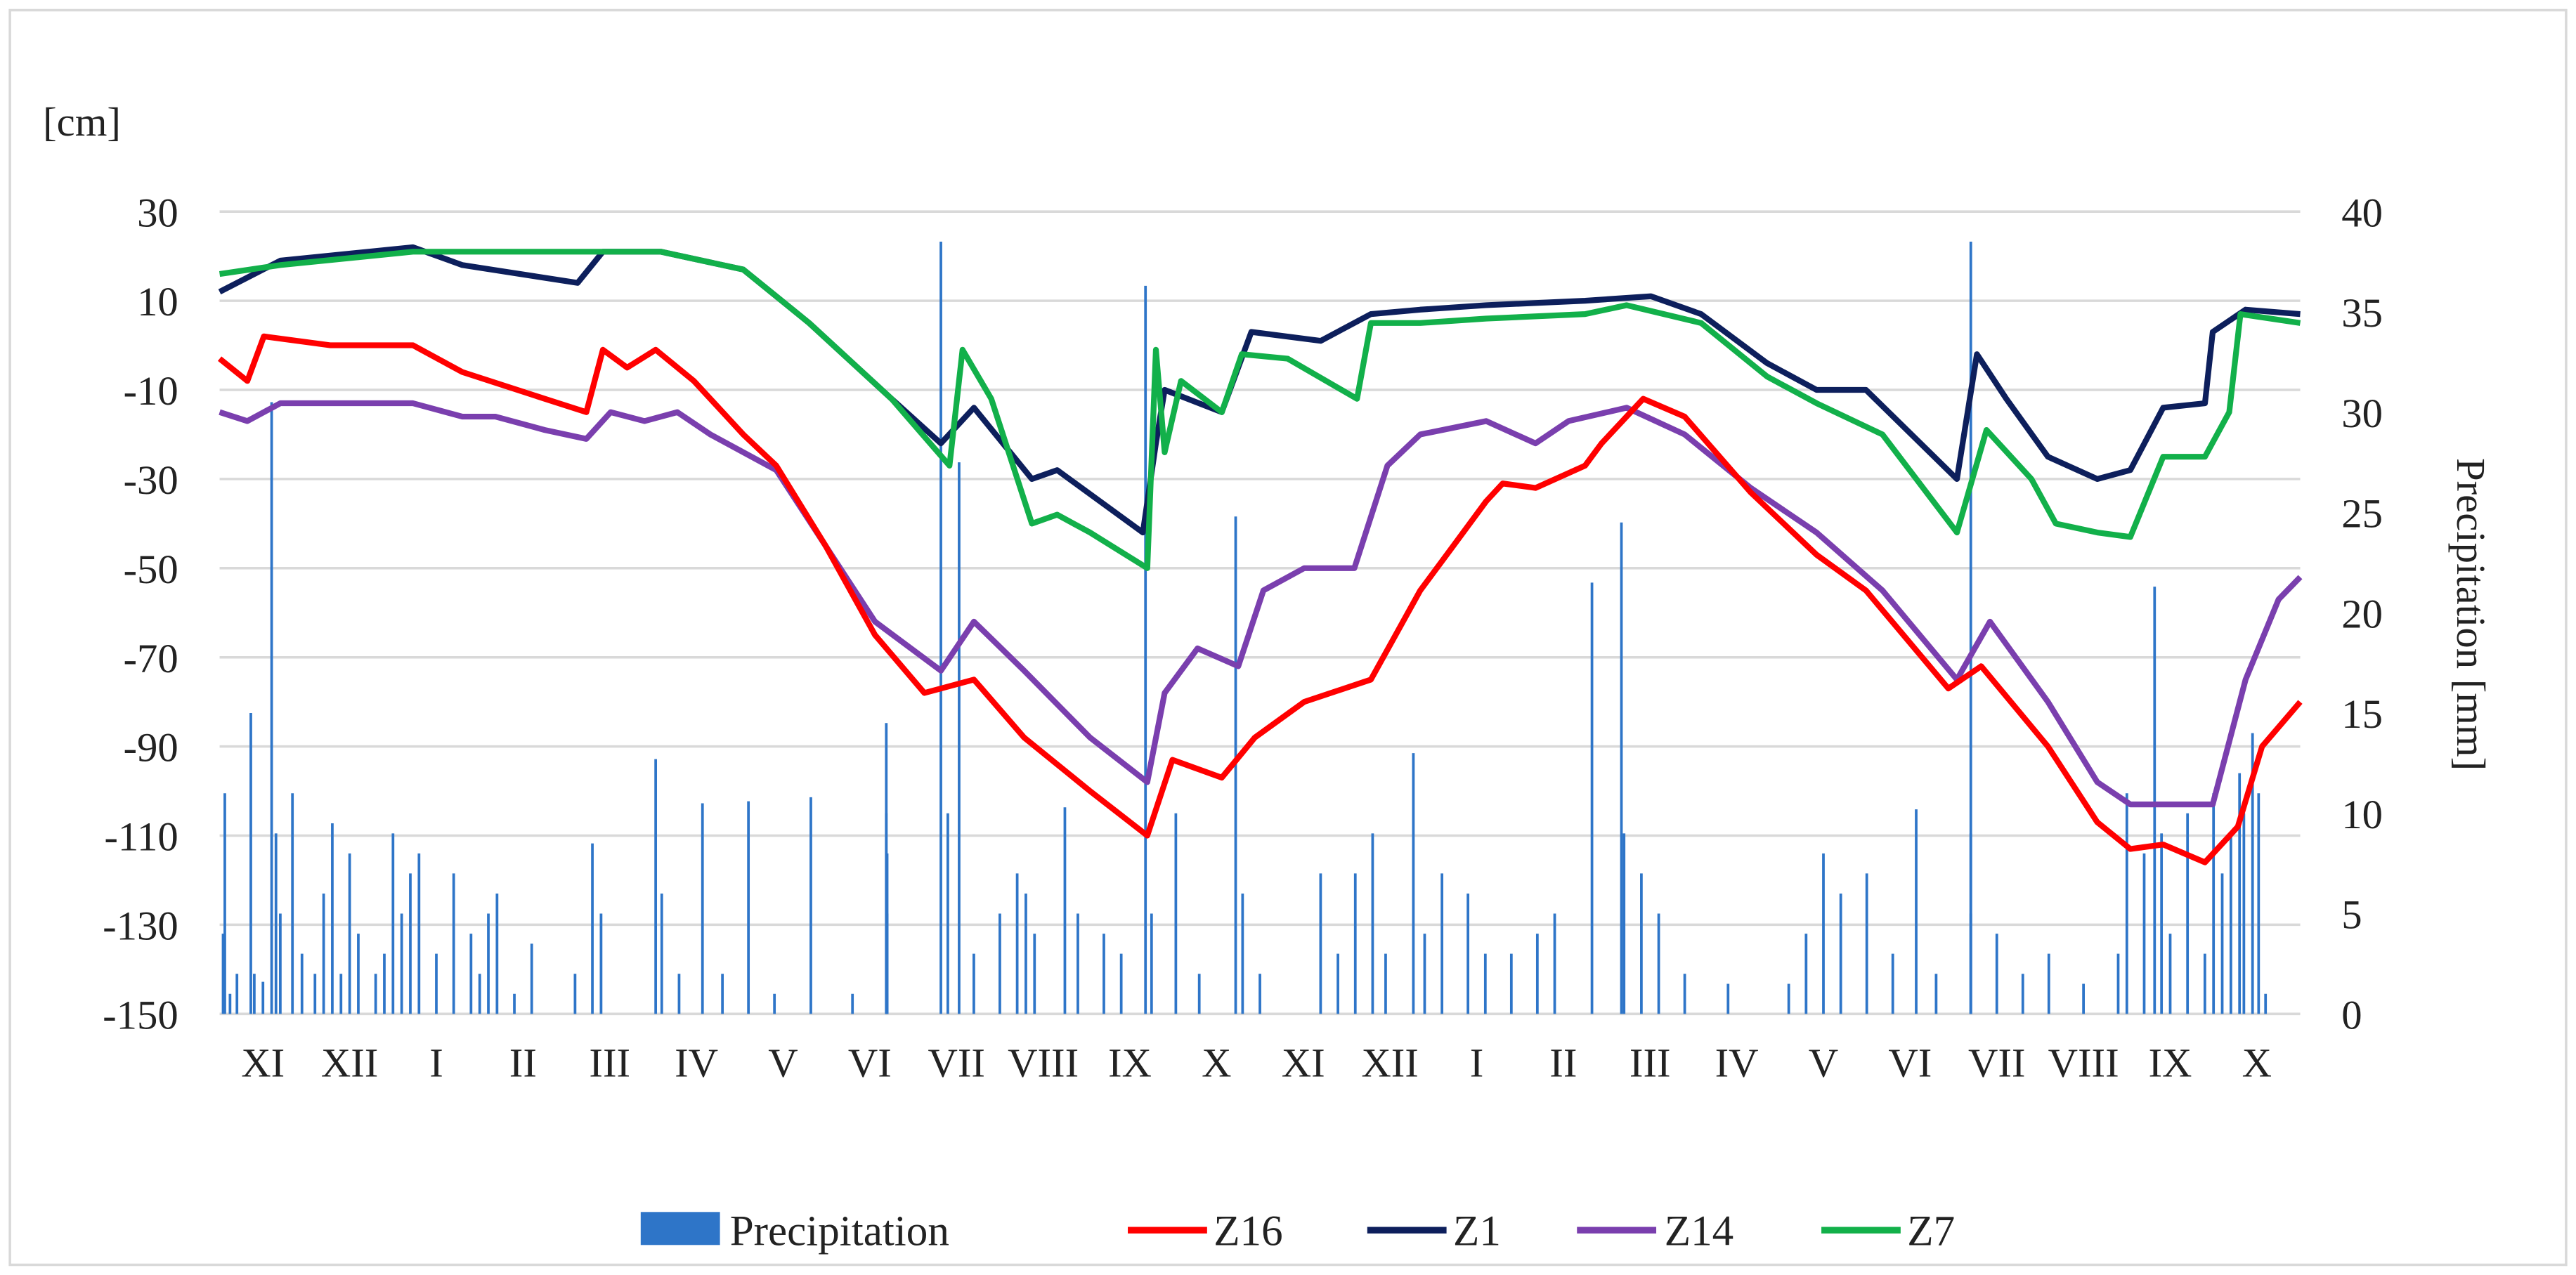 Image resolution: width=2576 pixels, height=1275 pixels. I want to click on y2-axis-ticks: 40 35 30 25 20 15 10 5 0, so click(2362, 614).